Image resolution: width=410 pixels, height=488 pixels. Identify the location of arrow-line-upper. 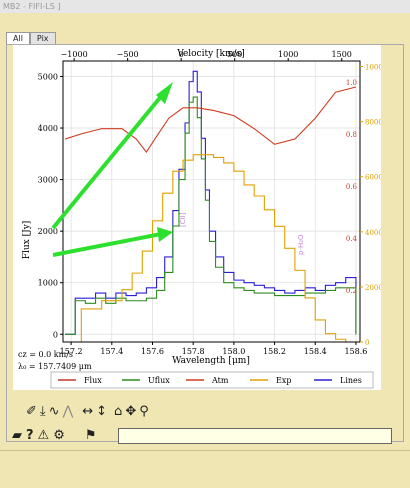
(108, 161).